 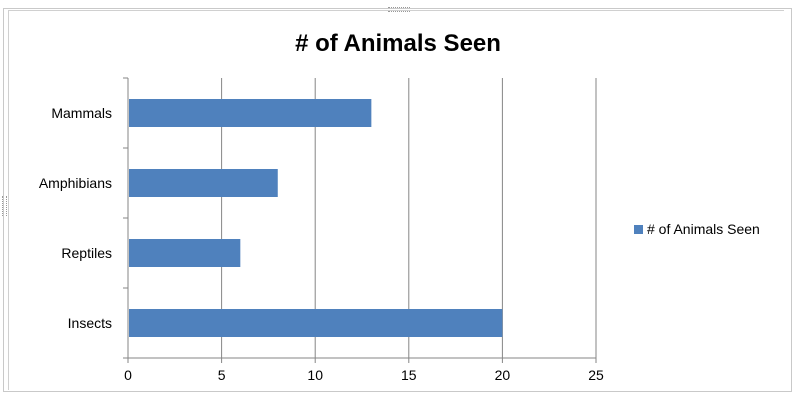 What do you see at coordinates (222, 375) in the screenshot?
I see `x-tick-label-1: 5` at bounding box center [222, 375].